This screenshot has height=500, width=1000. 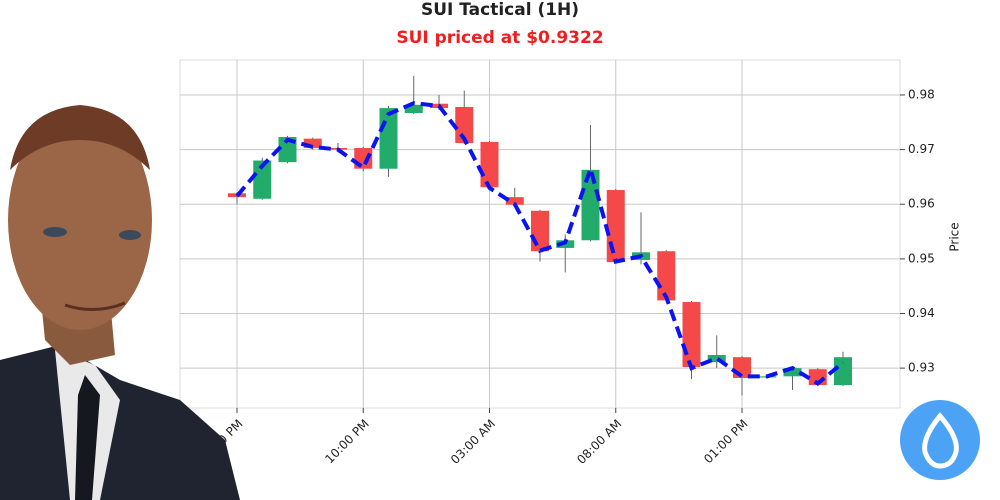 I want to click on y-tick-label: 0.96, so click(x=921, y=204).